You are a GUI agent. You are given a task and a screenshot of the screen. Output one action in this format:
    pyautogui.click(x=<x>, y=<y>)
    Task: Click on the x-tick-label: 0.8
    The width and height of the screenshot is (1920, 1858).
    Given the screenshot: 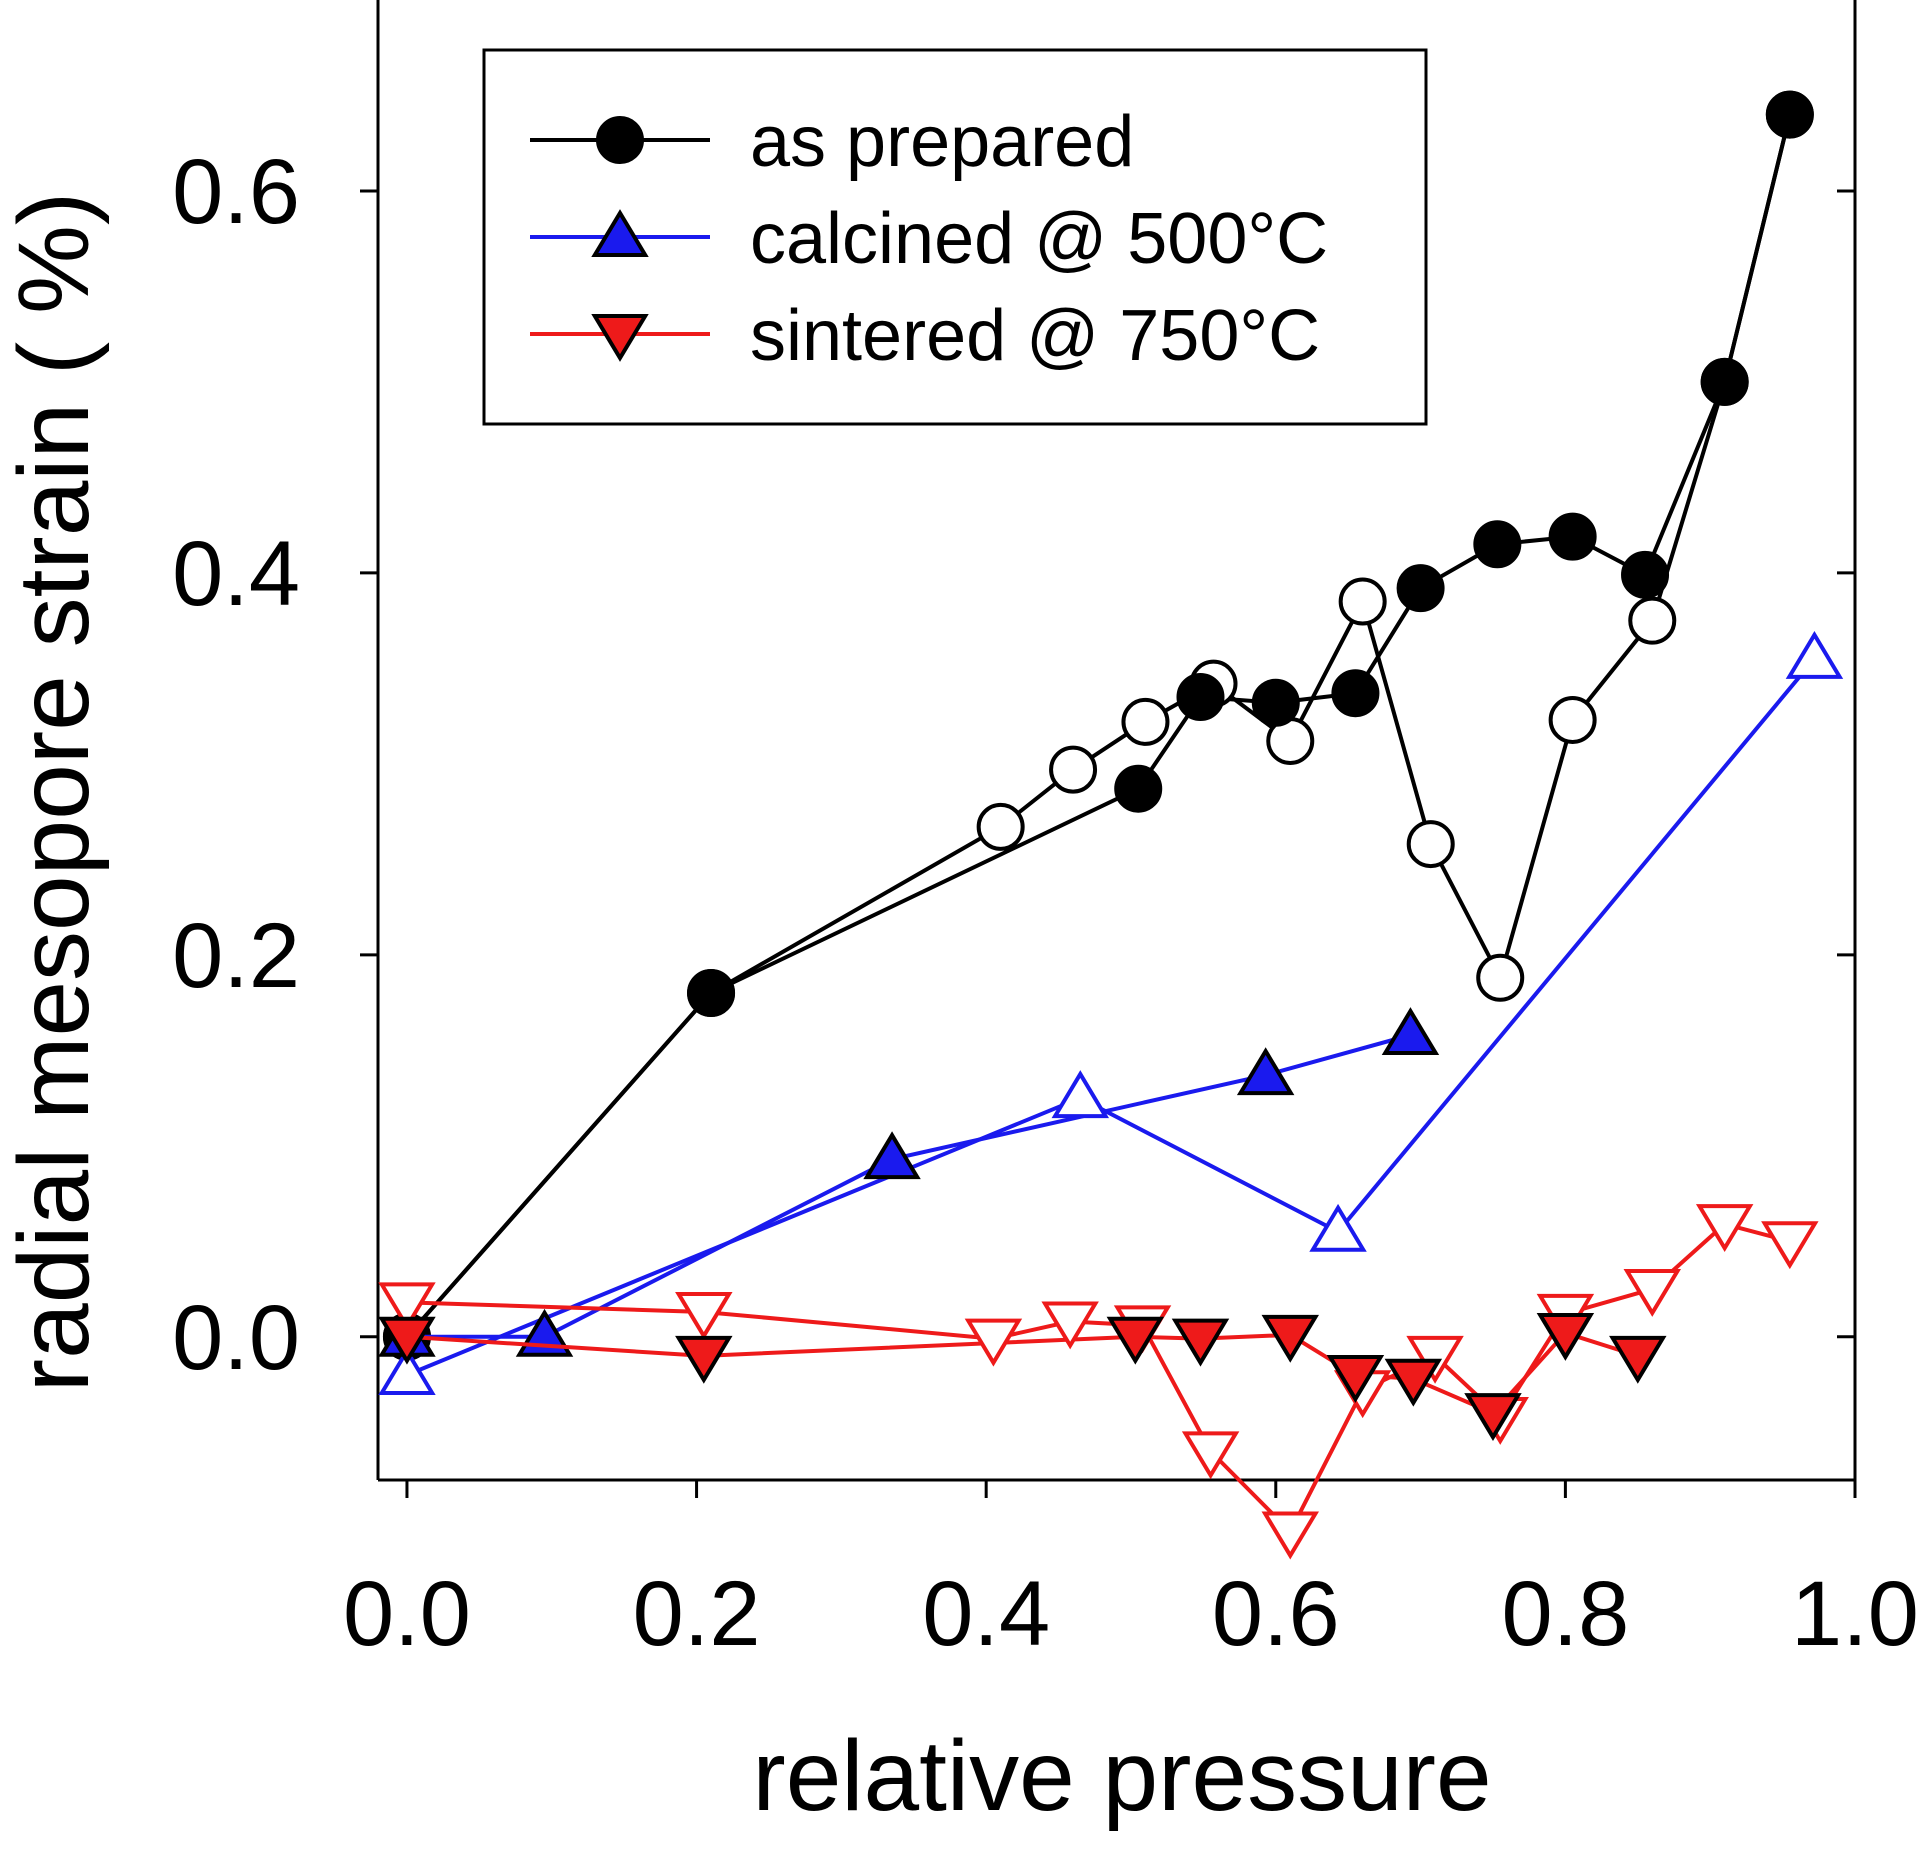 What is the action you would take?
    pyautogui.click(x=1565, y=1614)
    